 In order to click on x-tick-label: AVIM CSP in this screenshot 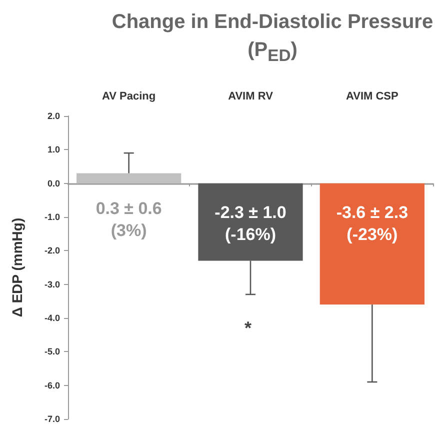, I will do `click(372, 96)`.